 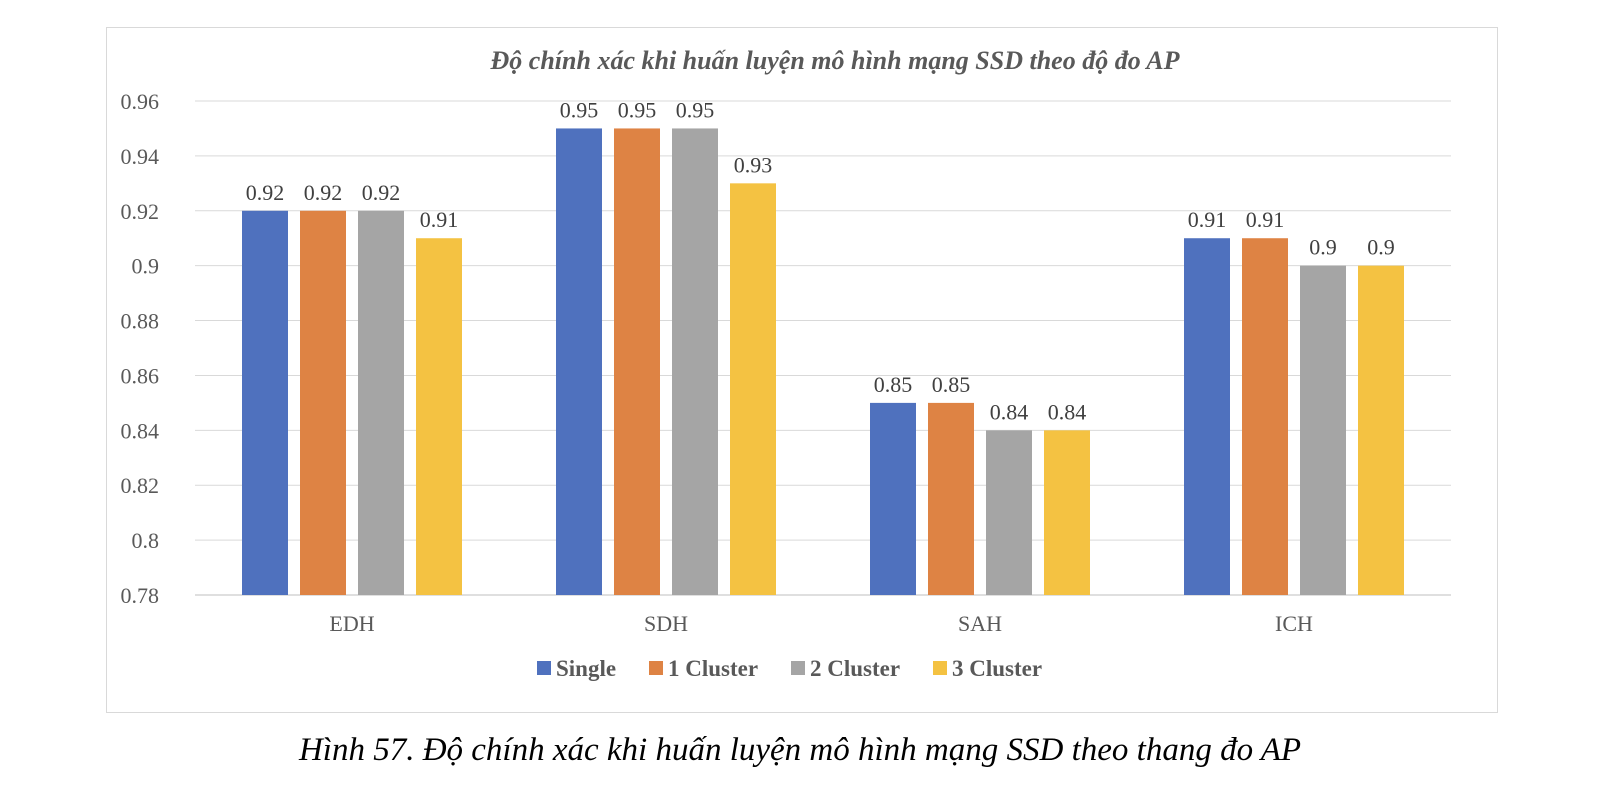 I want to click on data-label: 0.93, so click(x=753, y=164).